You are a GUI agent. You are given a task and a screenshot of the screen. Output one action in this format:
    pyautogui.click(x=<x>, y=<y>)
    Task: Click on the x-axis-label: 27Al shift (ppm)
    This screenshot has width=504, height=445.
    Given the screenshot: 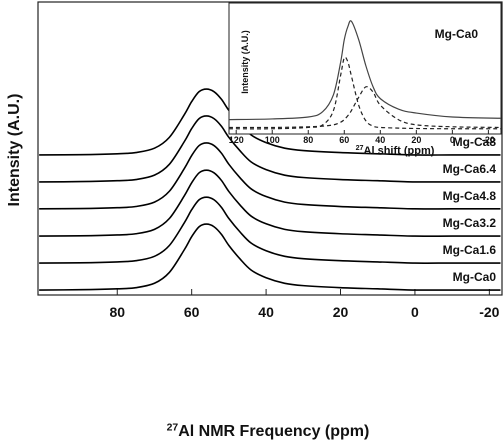 What is the action you would take?
    pyautogui.click(x=395, y=150)
    